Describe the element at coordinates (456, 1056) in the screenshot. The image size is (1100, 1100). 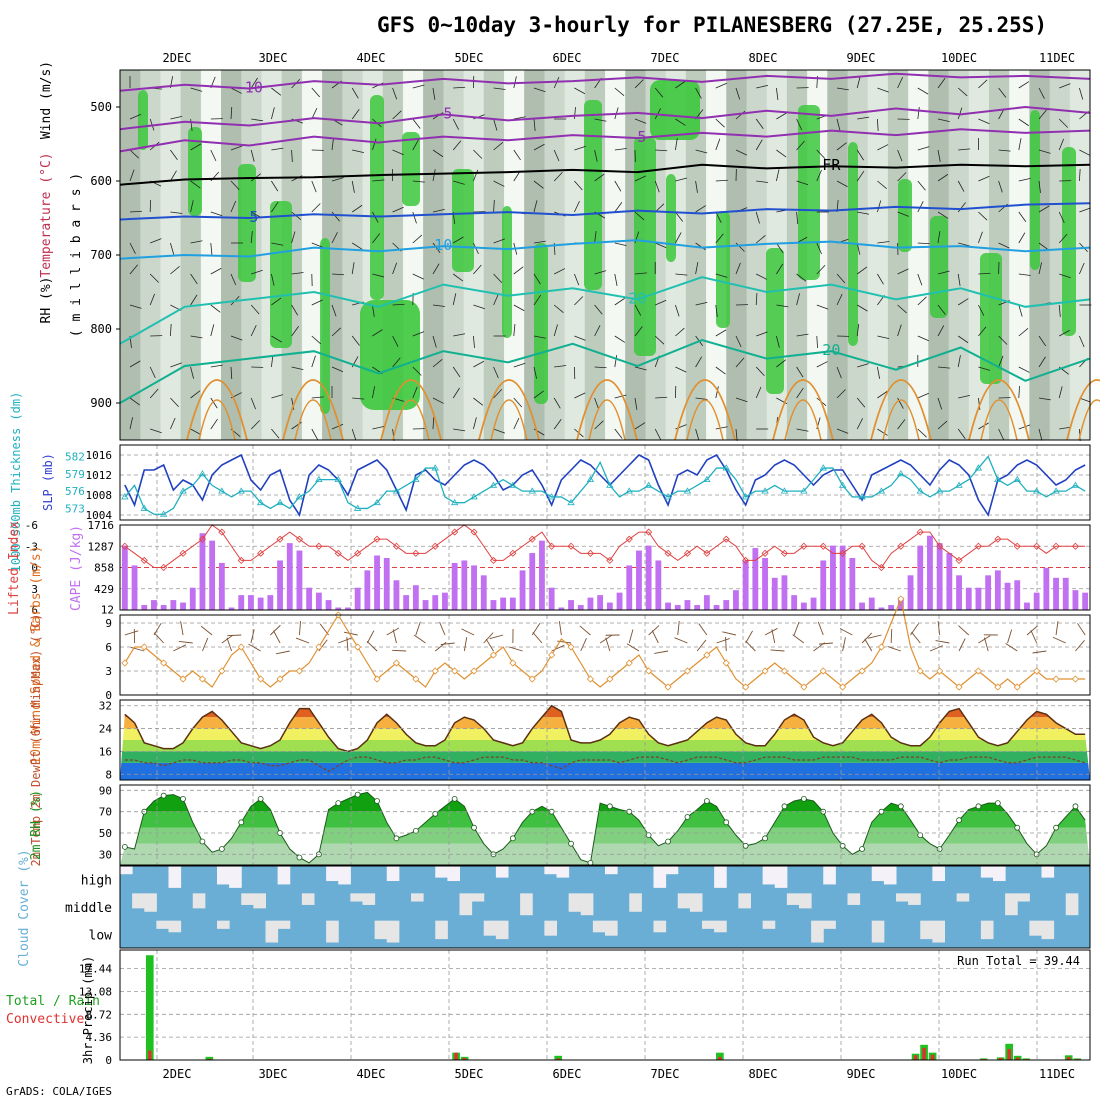
I see `precip-conv-bar` at that location.